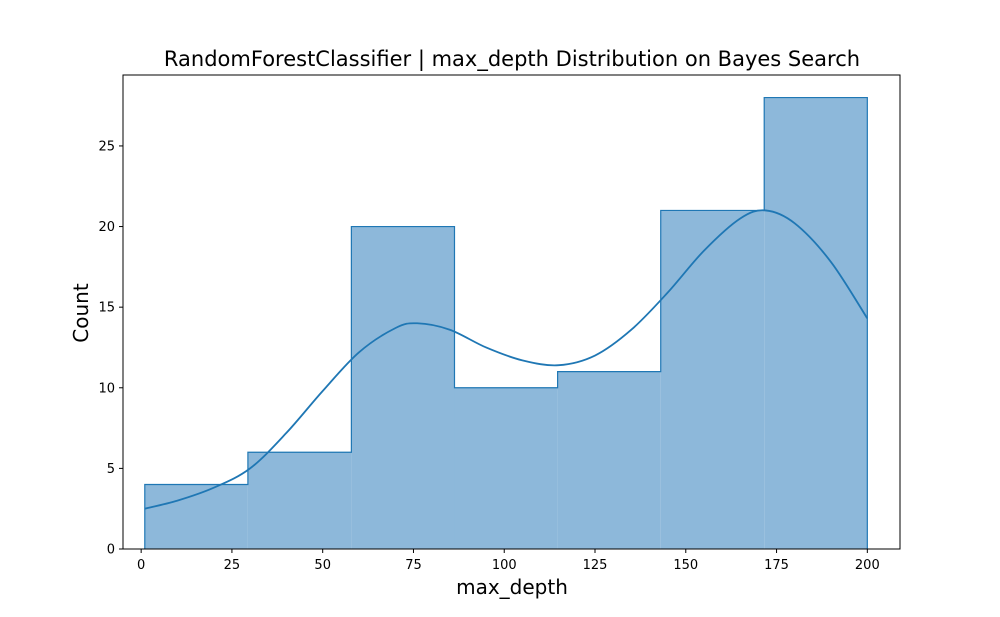 The image size is (1000, 617). What do you see at coordinates (106, 388) in the screenshot?
I see `y-tick-label: 10` at bounding box center [106, 388].